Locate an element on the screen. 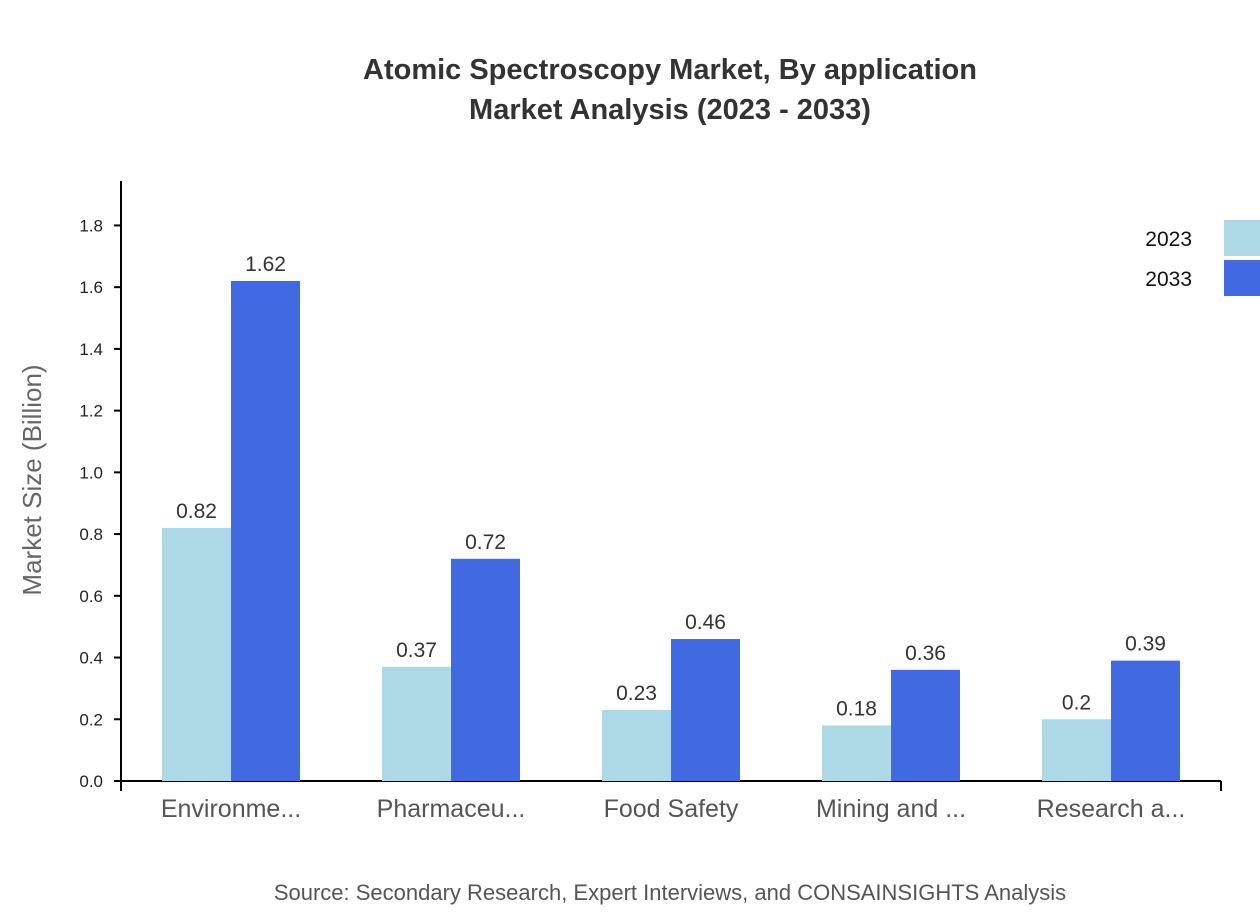  data-label: 0.82 is located at coordinates (196, 511).